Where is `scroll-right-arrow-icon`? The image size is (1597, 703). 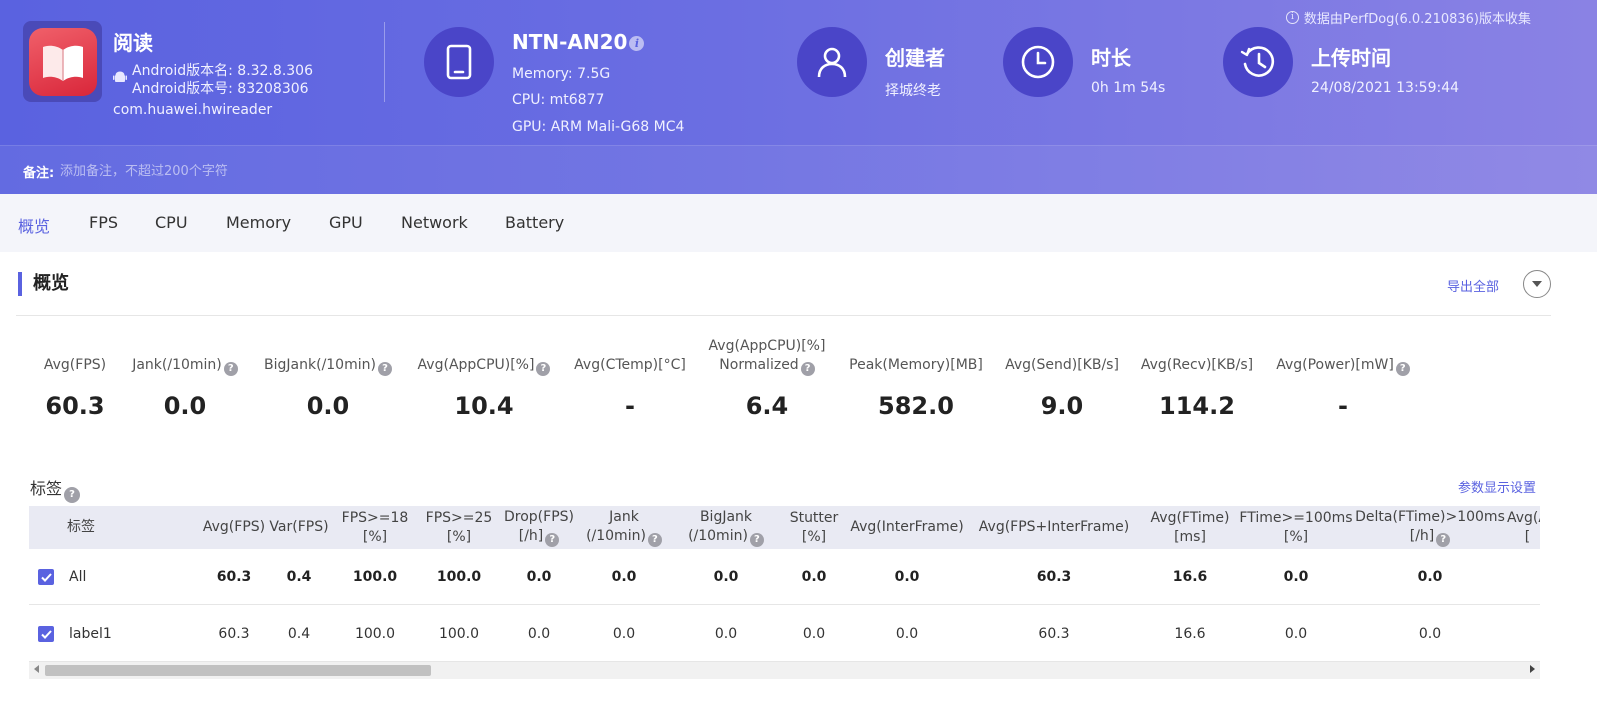
scroll-right-arrow-icon is located at coordinates (1532, 669).